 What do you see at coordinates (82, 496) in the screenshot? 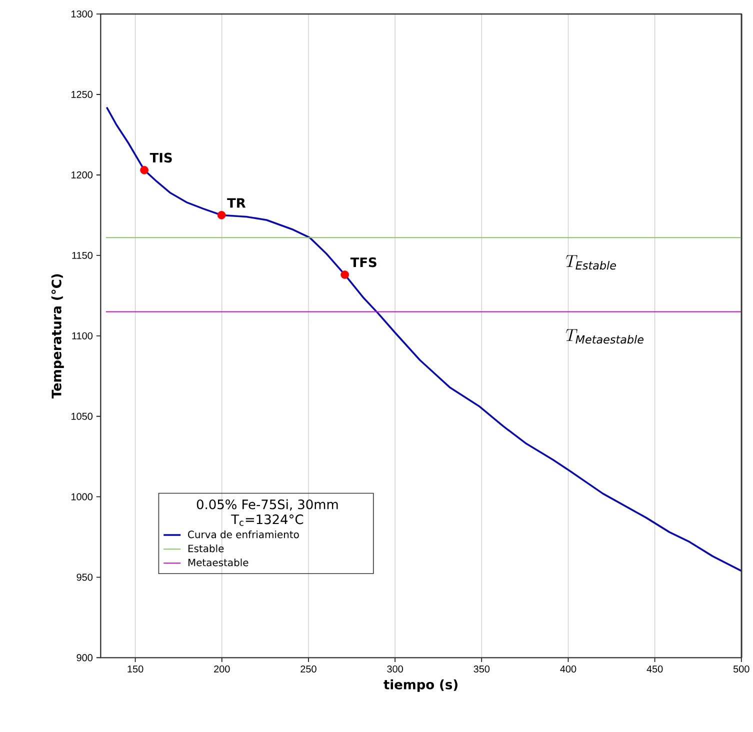
I see `y-tick-label: 1000` at bounding box center [82, 496].